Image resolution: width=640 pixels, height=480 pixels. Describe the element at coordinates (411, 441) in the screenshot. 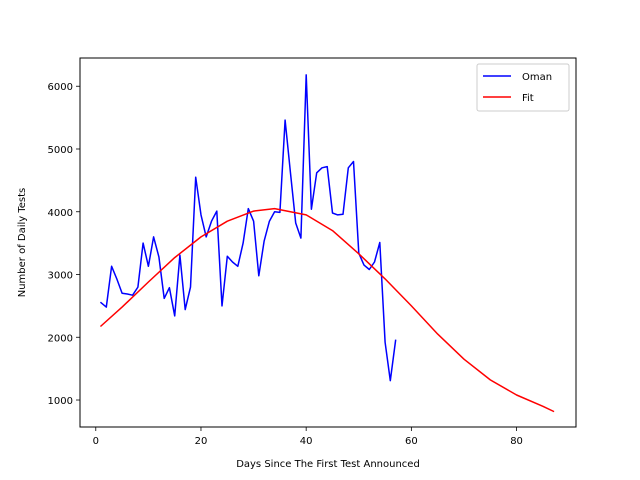

I see `x-tick-label: 60` at that location.